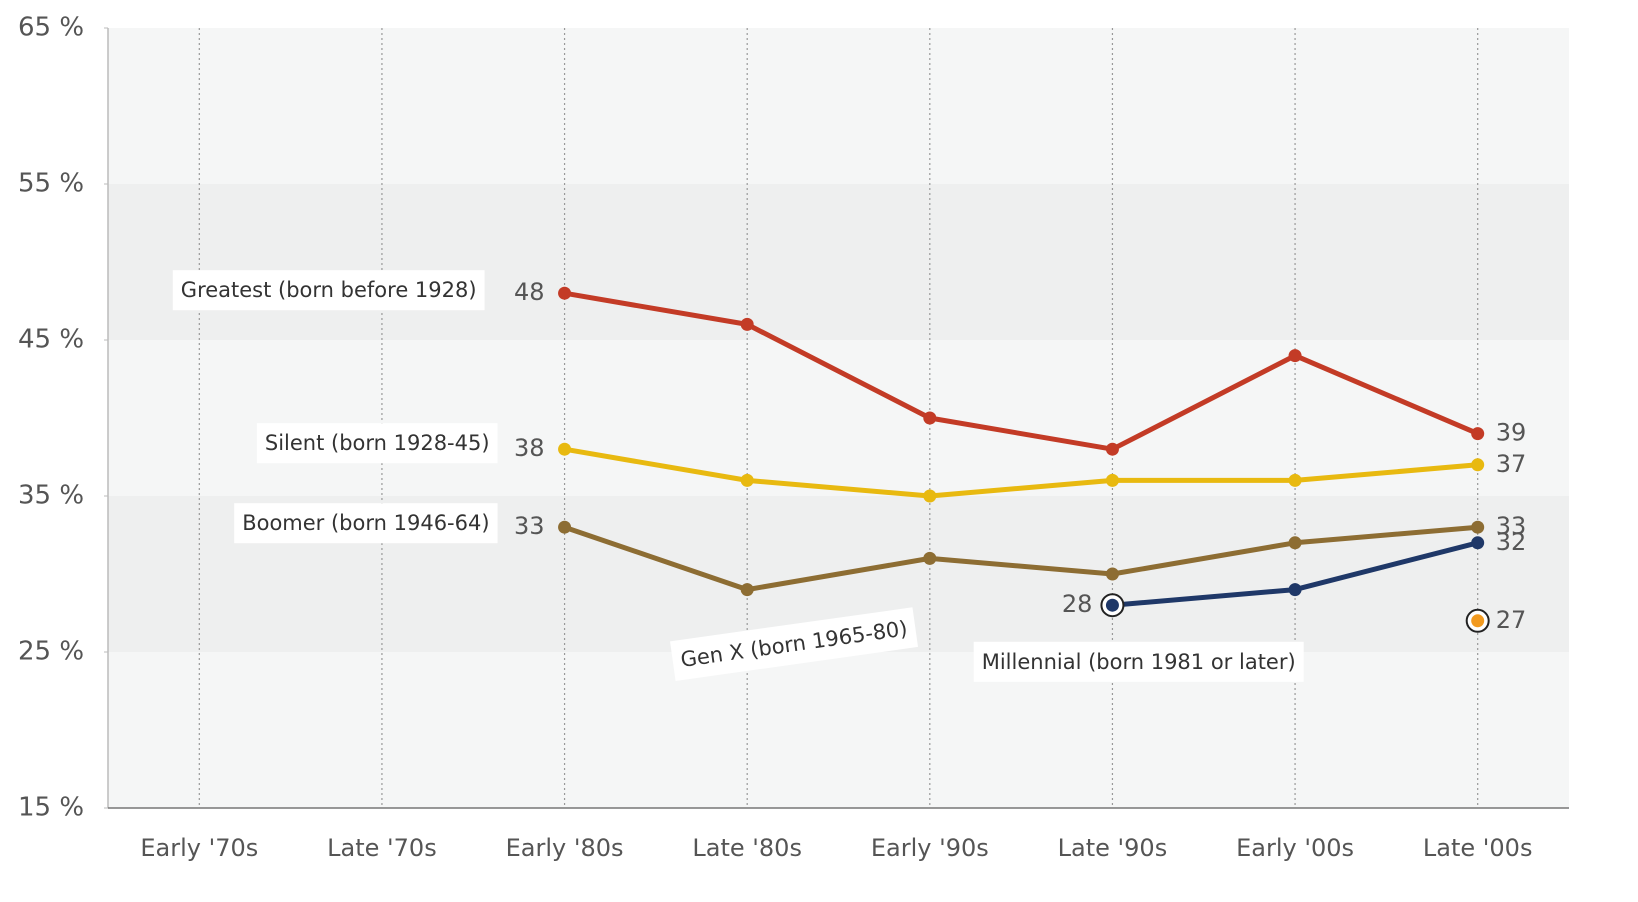 The image size is (1638, 902). I want to click on legend-label: Millennial (born 1981 or later), so click(1139, 662).